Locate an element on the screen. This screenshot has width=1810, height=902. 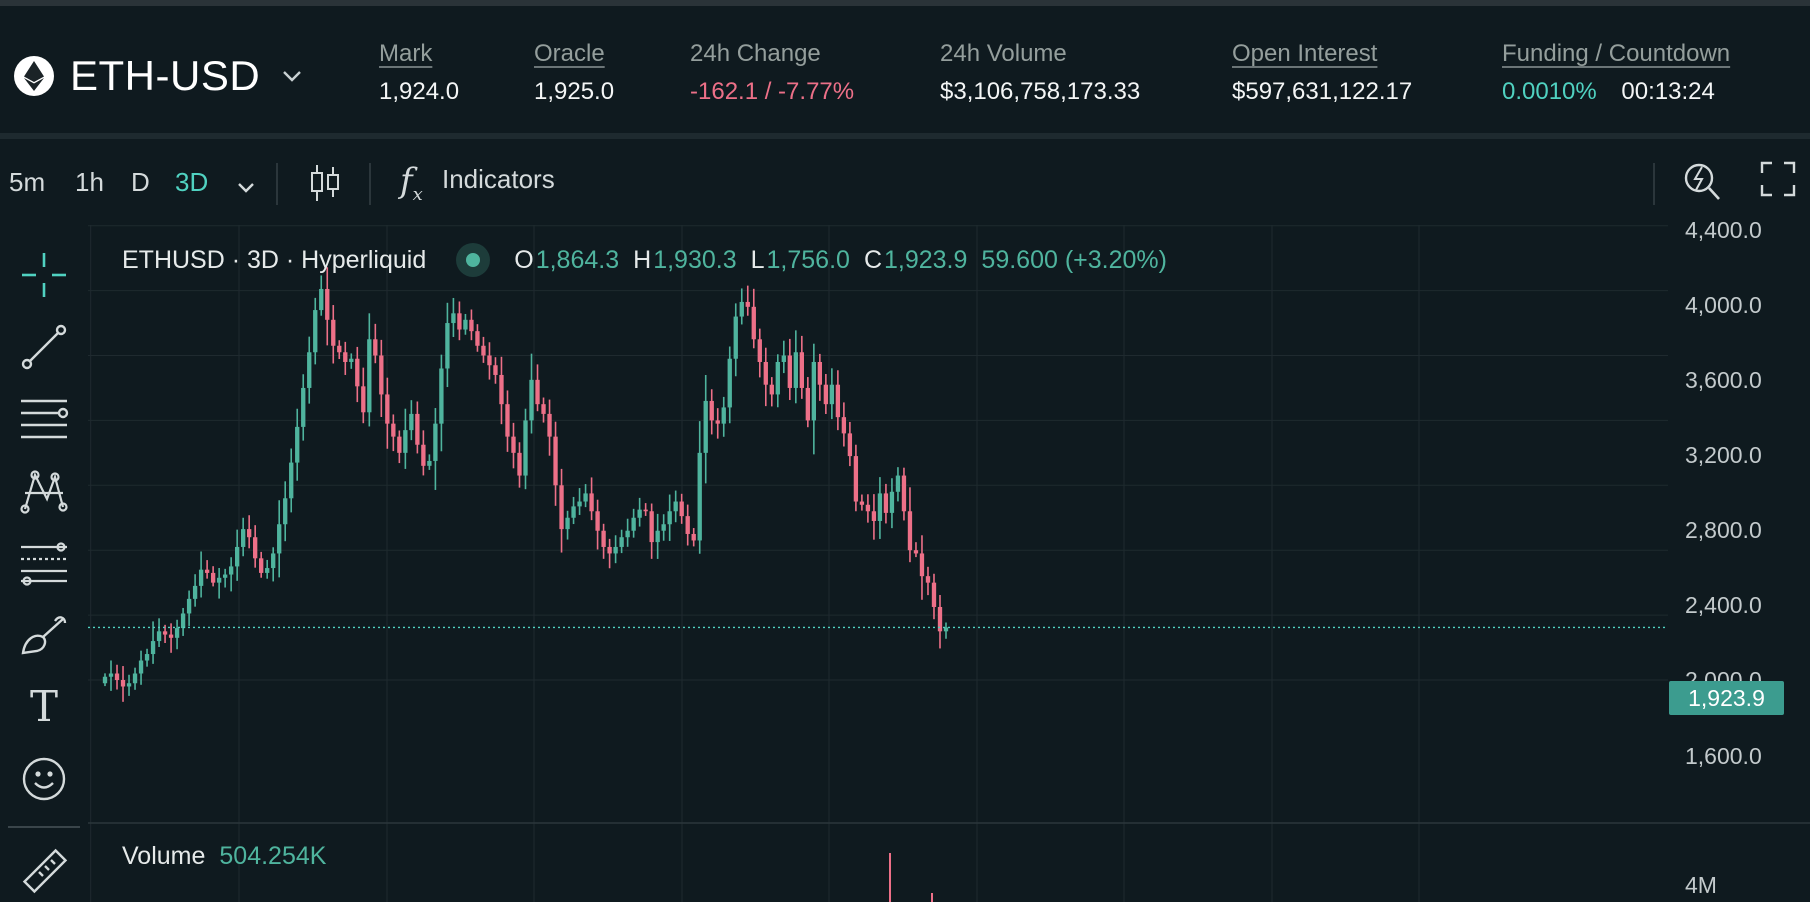
oracle-label: Oracle is located at coordinates (569, 53).